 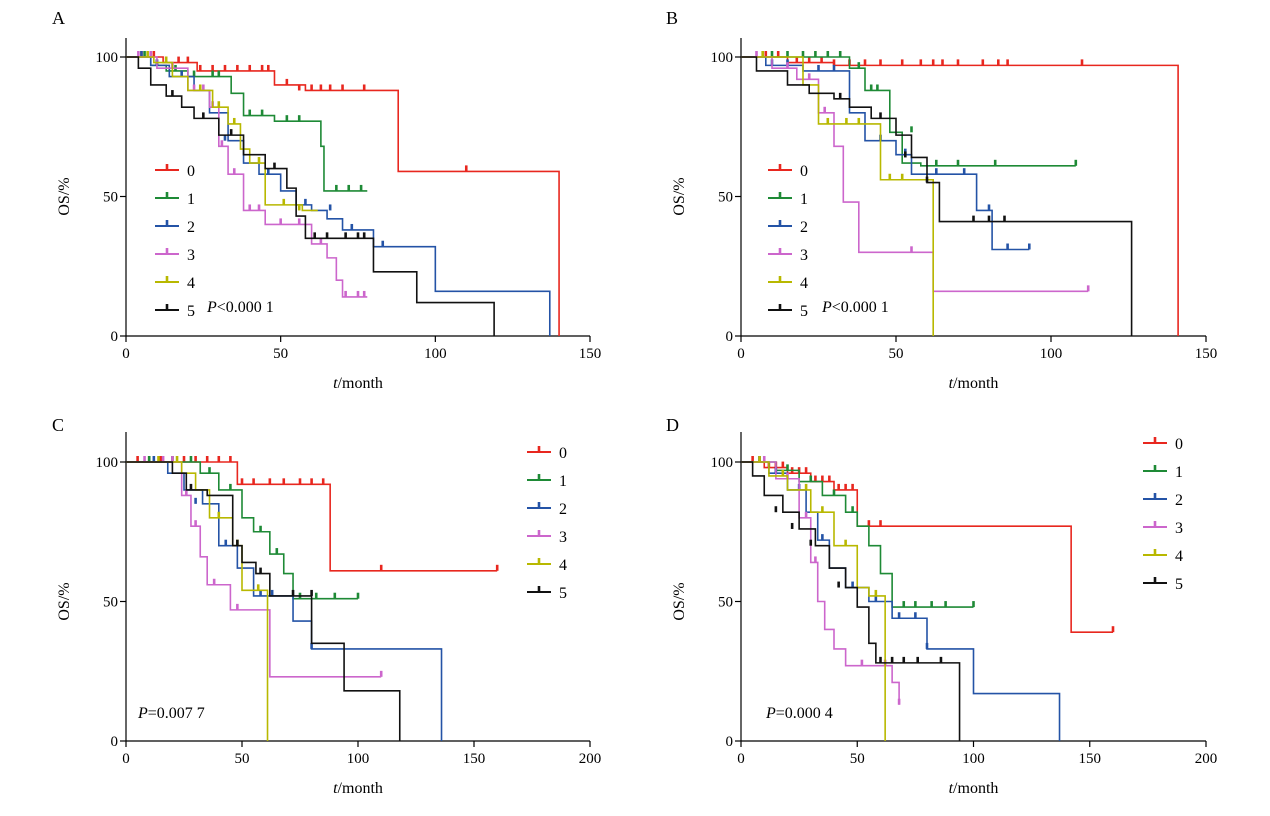 What do you see at coordinates (799, 713) in the screenshot?
I see `p-value: P=0.000 4` at bounding box center [799, 713].